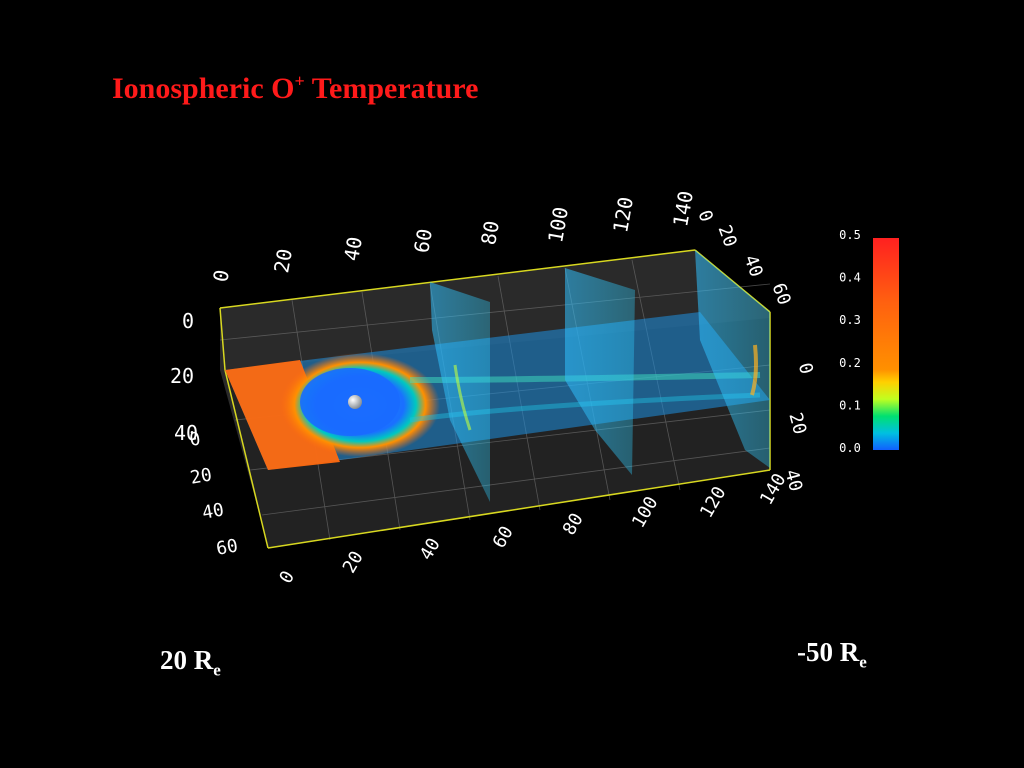 The width and height of the screenshot is (1024, 768). What do you see at coordinates (295, 88) in the screenshot?
I see `page-title: Ionospheric O+ Temperature` at bounding box center [295, 88].